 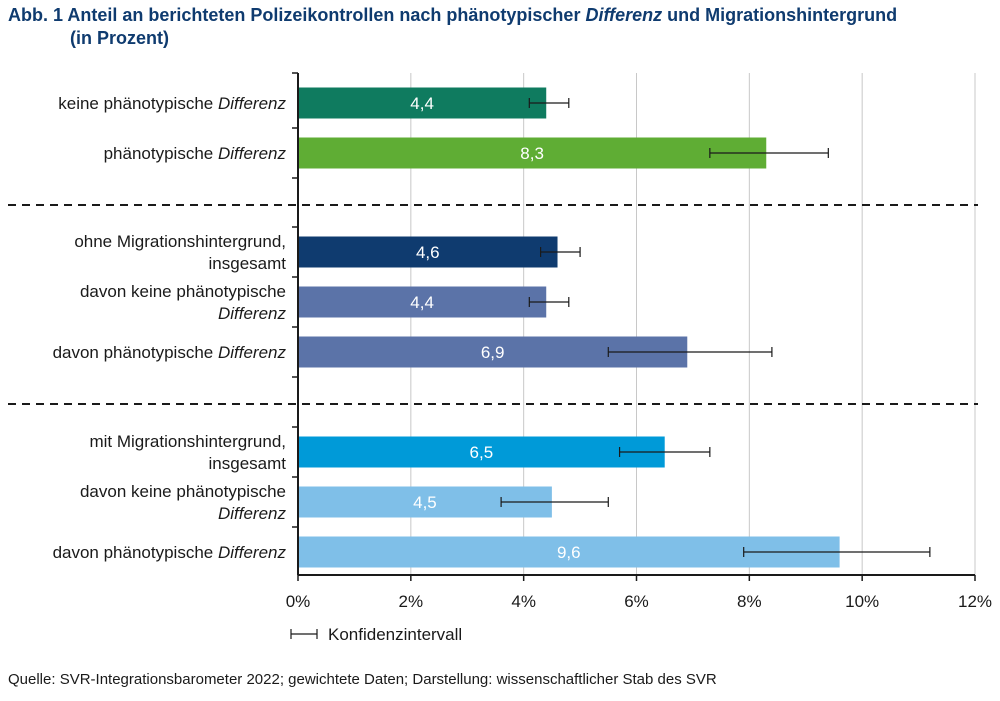 I want to click on title-prefix: Abb. 1, so click(x=36, y=15).